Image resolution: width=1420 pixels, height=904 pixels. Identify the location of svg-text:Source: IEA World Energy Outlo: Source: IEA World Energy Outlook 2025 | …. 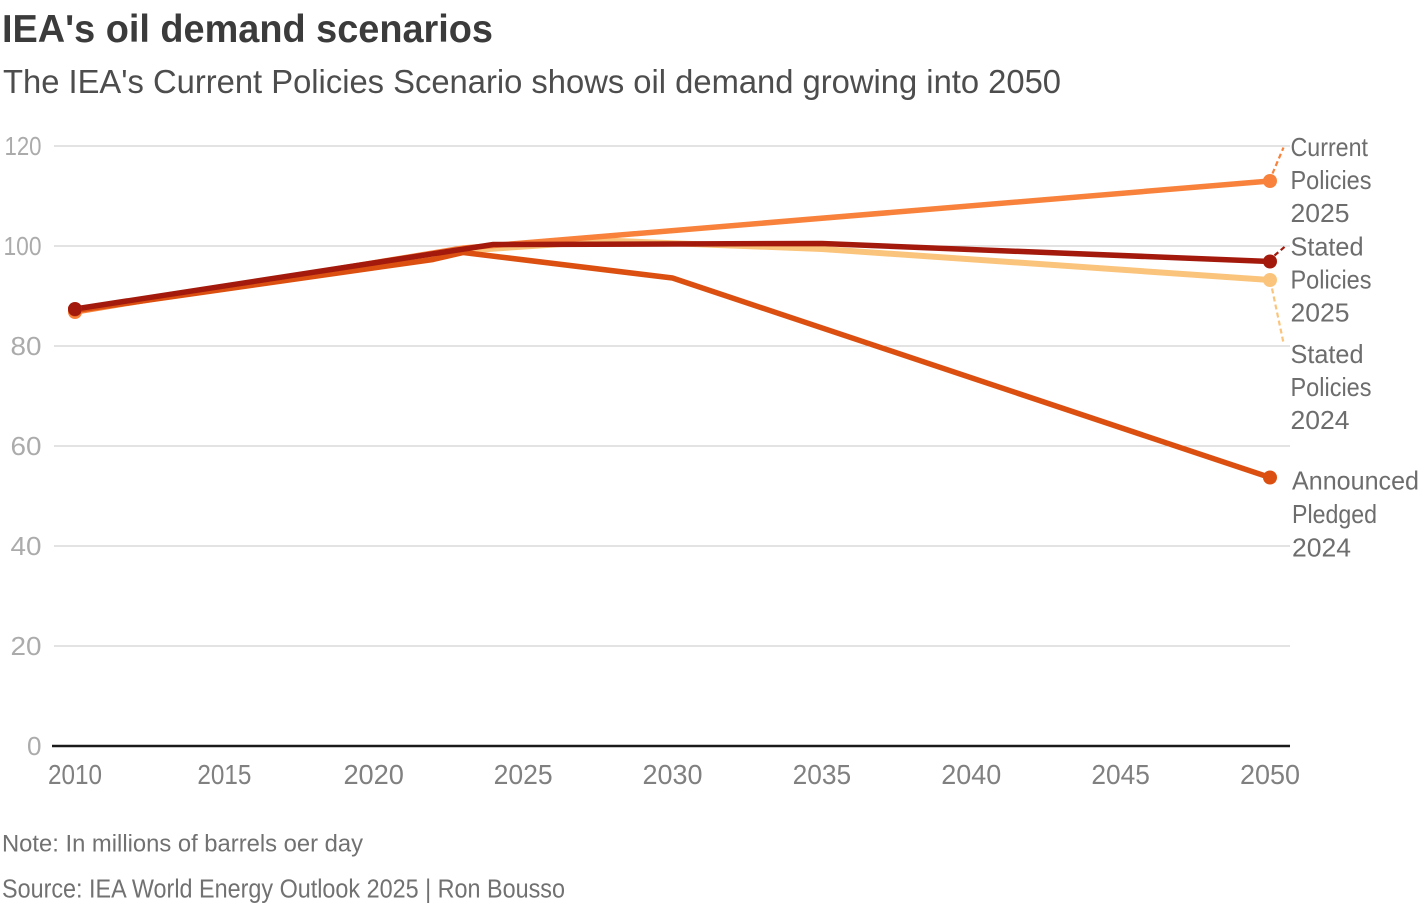
(283, 889).